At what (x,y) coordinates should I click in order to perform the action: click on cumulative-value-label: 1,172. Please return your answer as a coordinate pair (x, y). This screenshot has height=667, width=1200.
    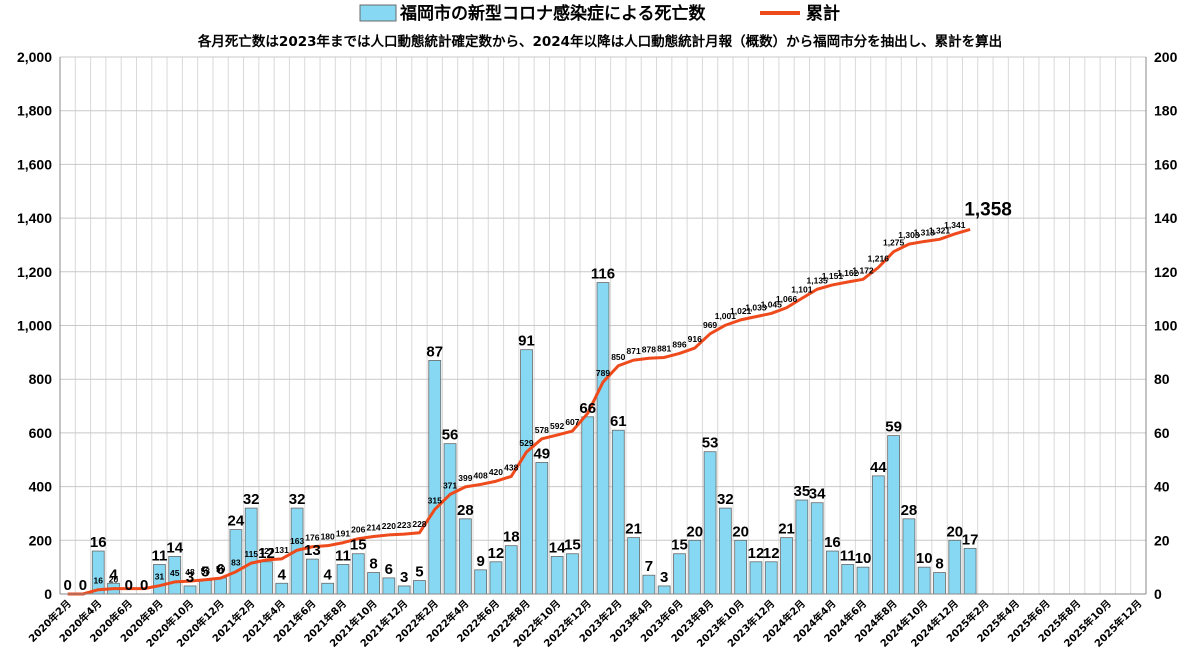
    Looking at the image, I should click on (863, 270).